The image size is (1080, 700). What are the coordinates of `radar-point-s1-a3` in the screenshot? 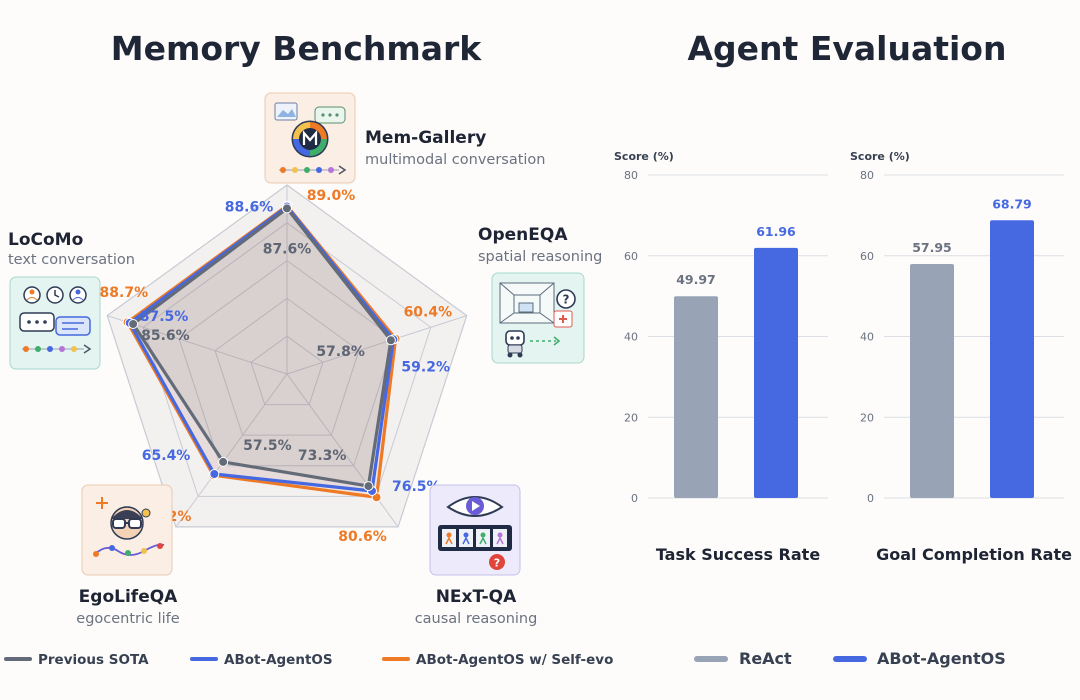 It's located at (214, 473).